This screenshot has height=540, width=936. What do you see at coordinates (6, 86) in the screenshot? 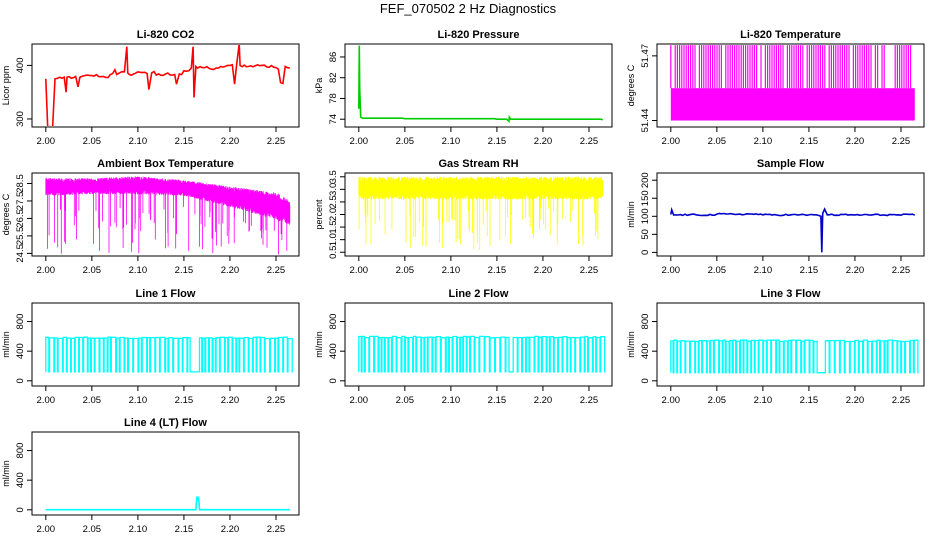
I see `y-axis-label: Licor ppm` at bounding box center [6, 86].